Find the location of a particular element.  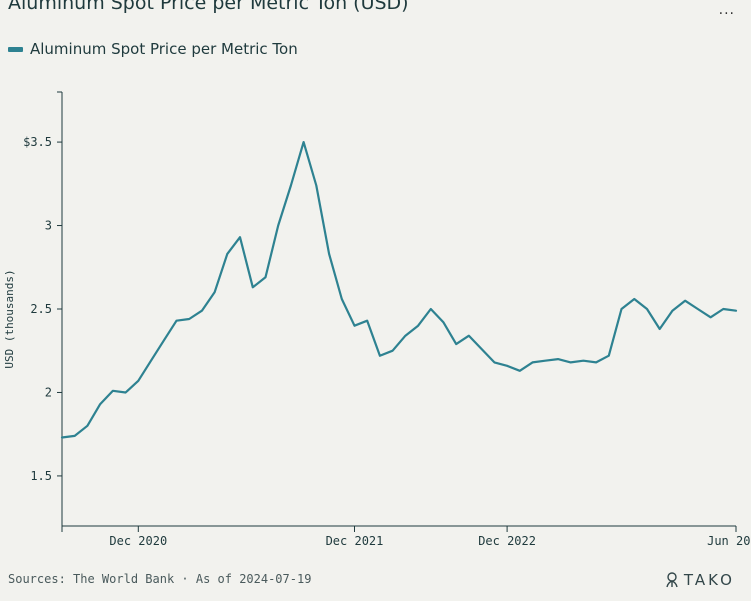

y-tick-label: 2.5 is located at coordinates (41, 309).